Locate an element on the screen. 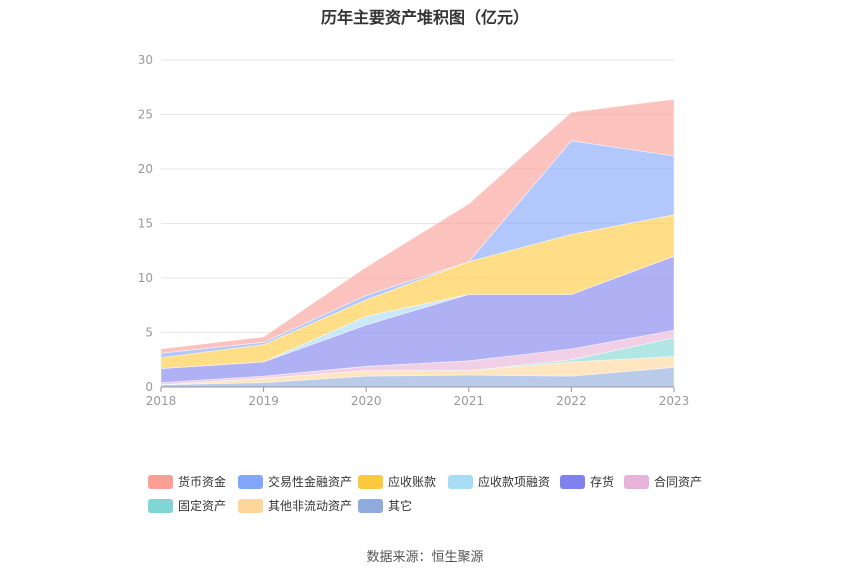 This screenshot has width=850, height=575. y-tick-label: 10 is located at coordinates (145, 278).